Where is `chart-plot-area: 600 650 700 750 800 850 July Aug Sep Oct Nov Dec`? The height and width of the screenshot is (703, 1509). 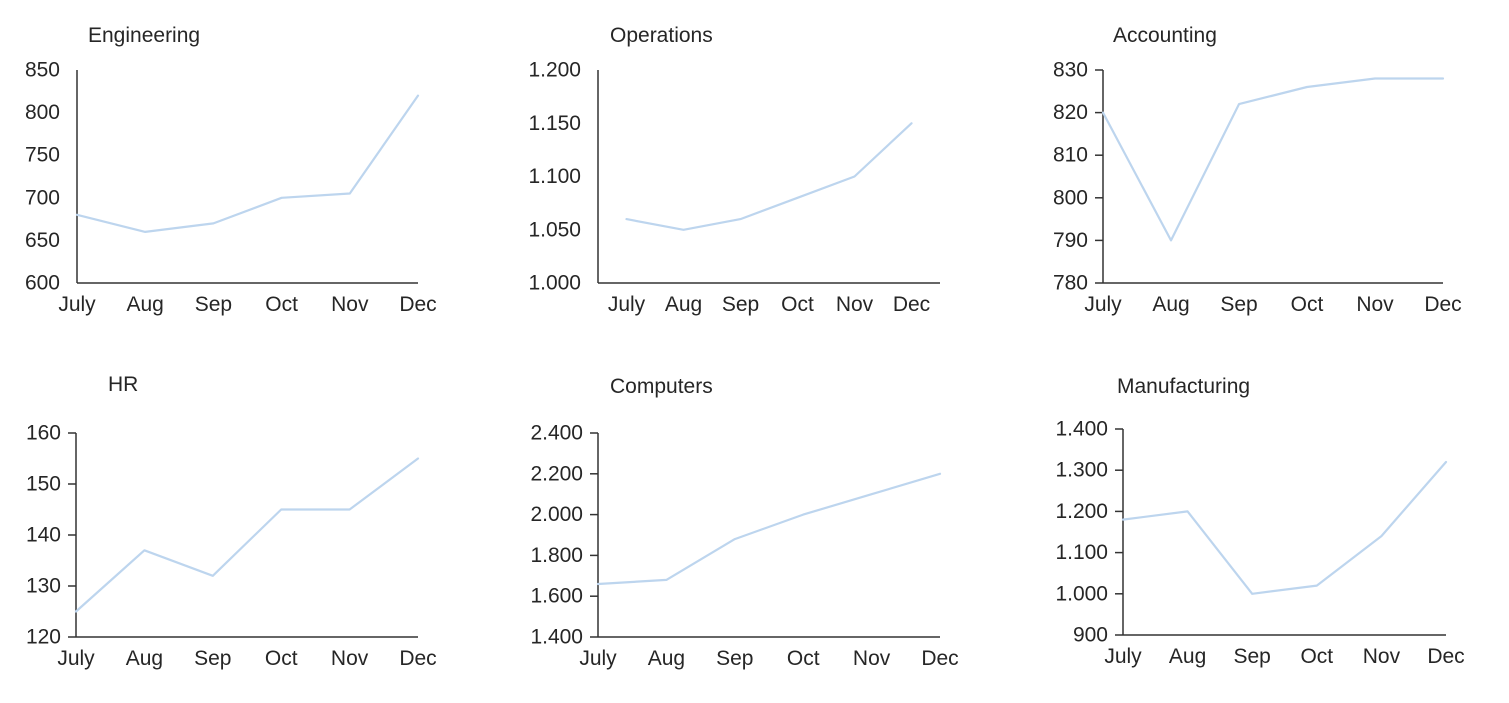 chart-plot-area: 600 650 700 750 800 850 July Aug Sep Oct Nov Dec is located at coordinates (231, 188).